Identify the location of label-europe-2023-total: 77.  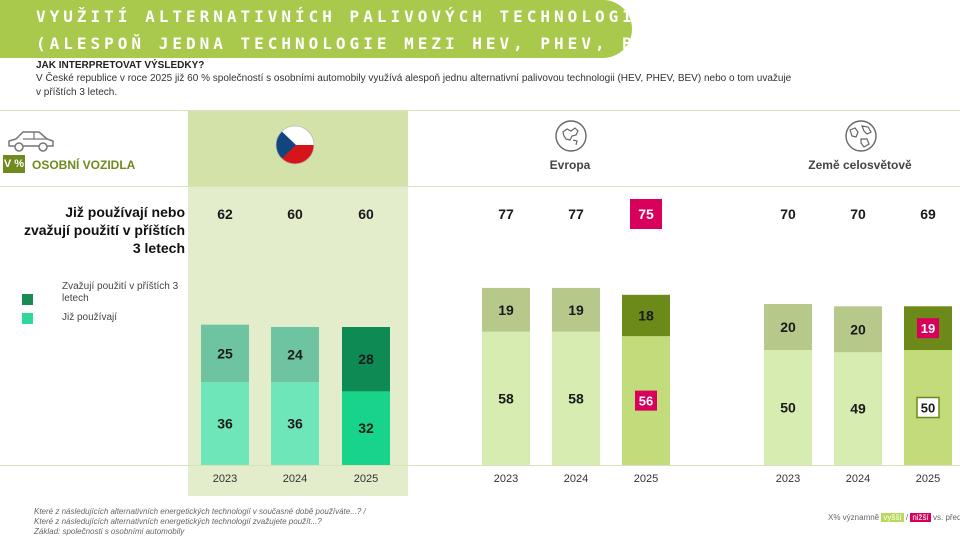
(506, 214).